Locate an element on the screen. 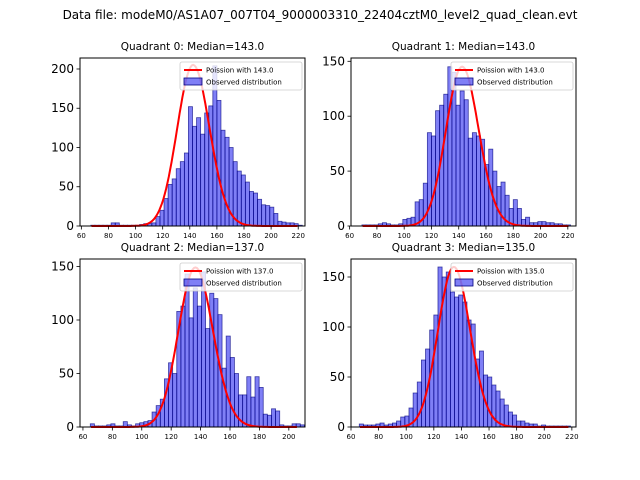 The width and height of the screenshot is (640, 480). legend-label-poisson: Poission with 135.0 is located at coordinates (511, 272).